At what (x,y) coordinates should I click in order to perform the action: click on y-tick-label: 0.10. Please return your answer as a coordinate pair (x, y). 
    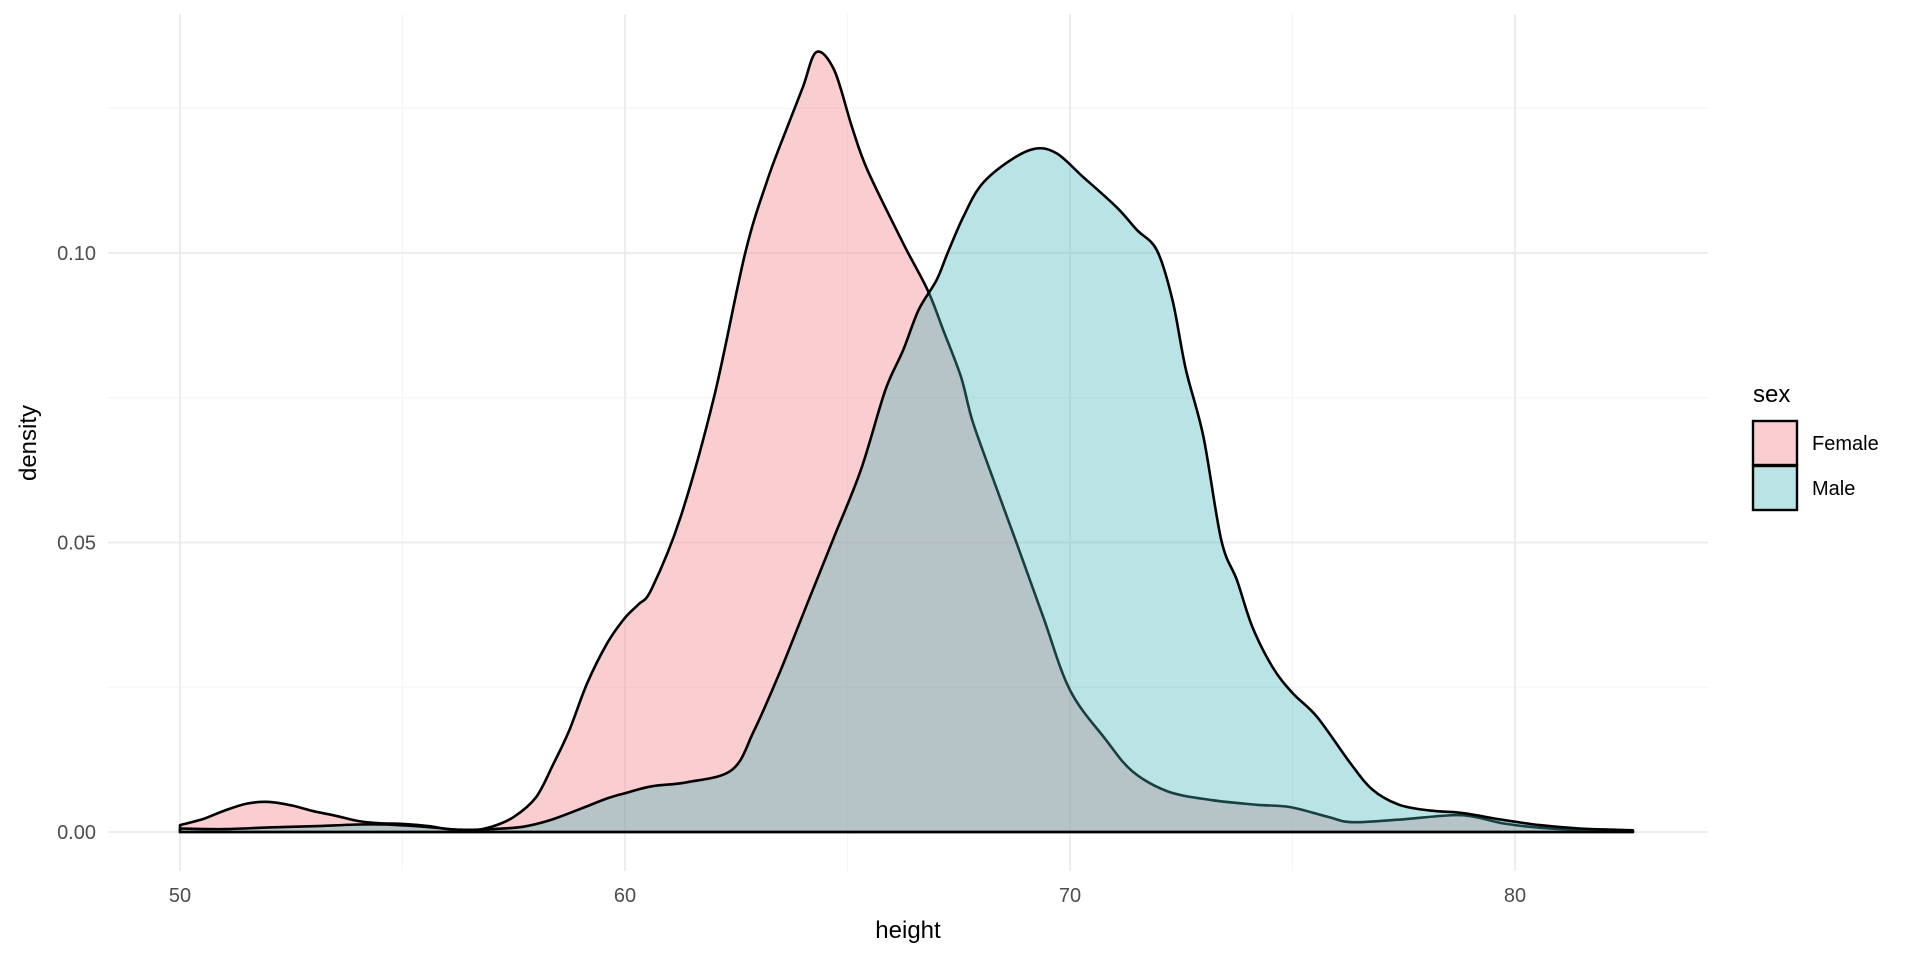
    Looking at the image, I should click on (76, 254).